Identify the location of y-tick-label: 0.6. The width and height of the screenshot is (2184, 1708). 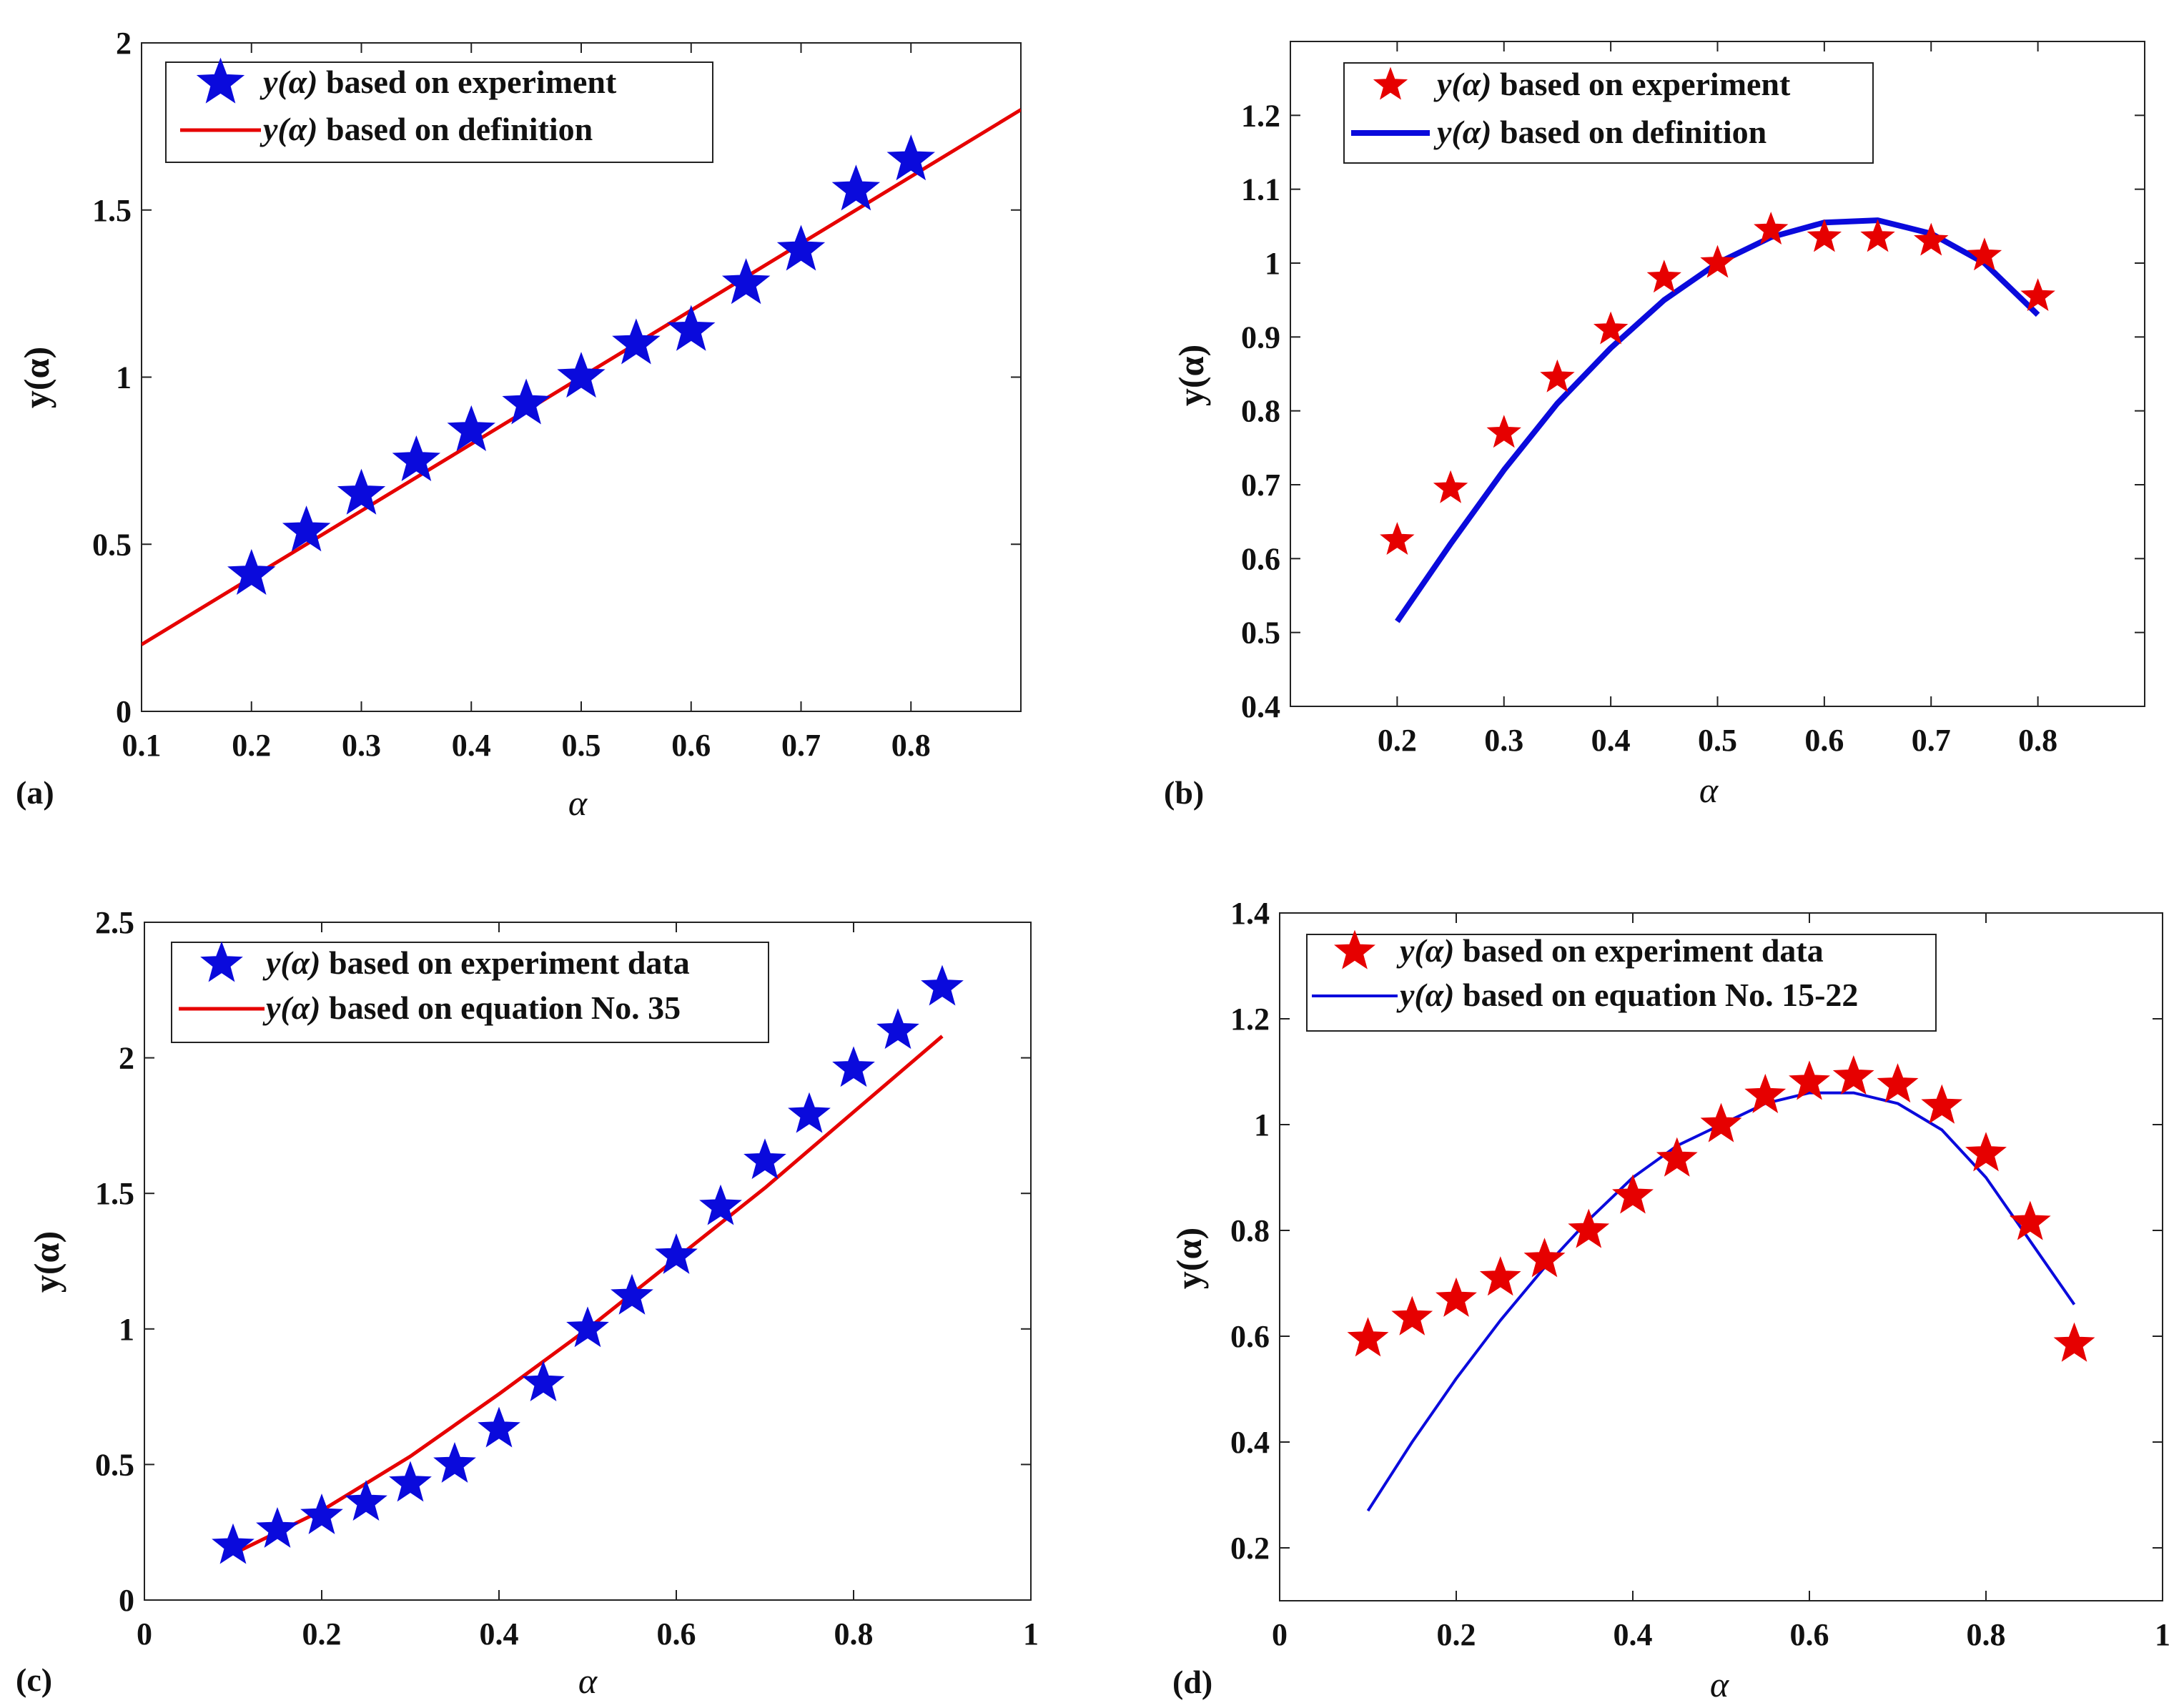
(1250, 1336).